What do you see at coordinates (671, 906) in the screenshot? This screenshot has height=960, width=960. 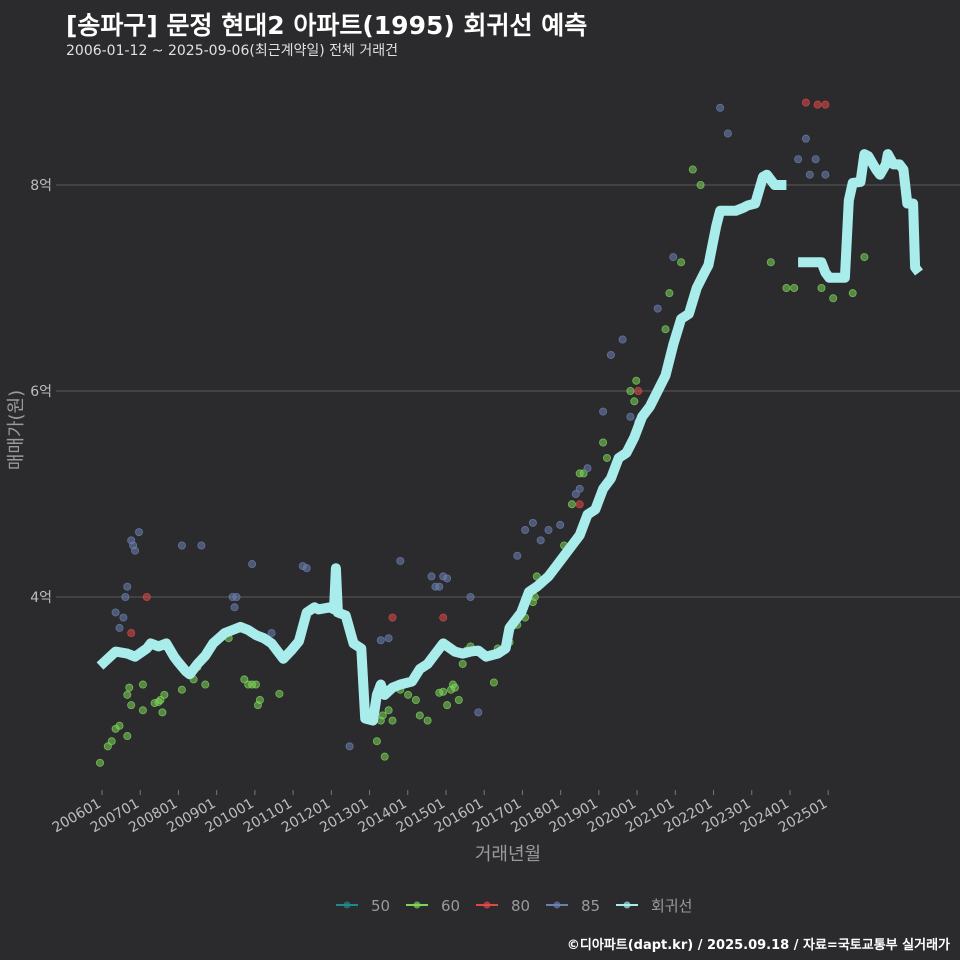 I see `legend-label: 회귀선` at bounding box center [671, 906].